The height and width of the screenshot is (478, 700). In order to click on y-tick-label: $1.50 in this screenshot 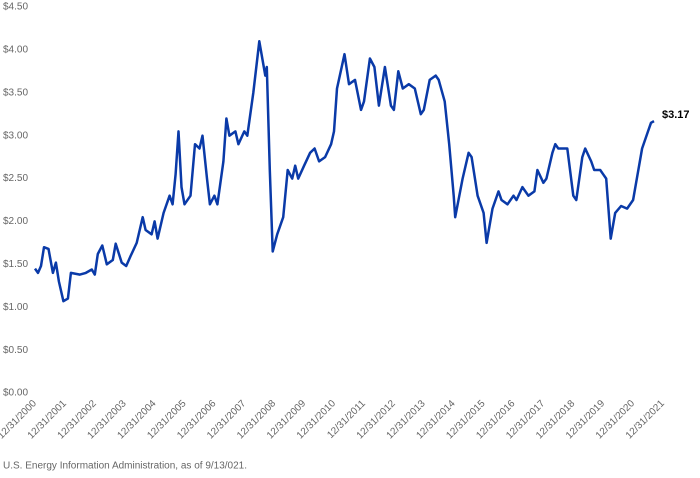, I will do `click(15, 264)`.